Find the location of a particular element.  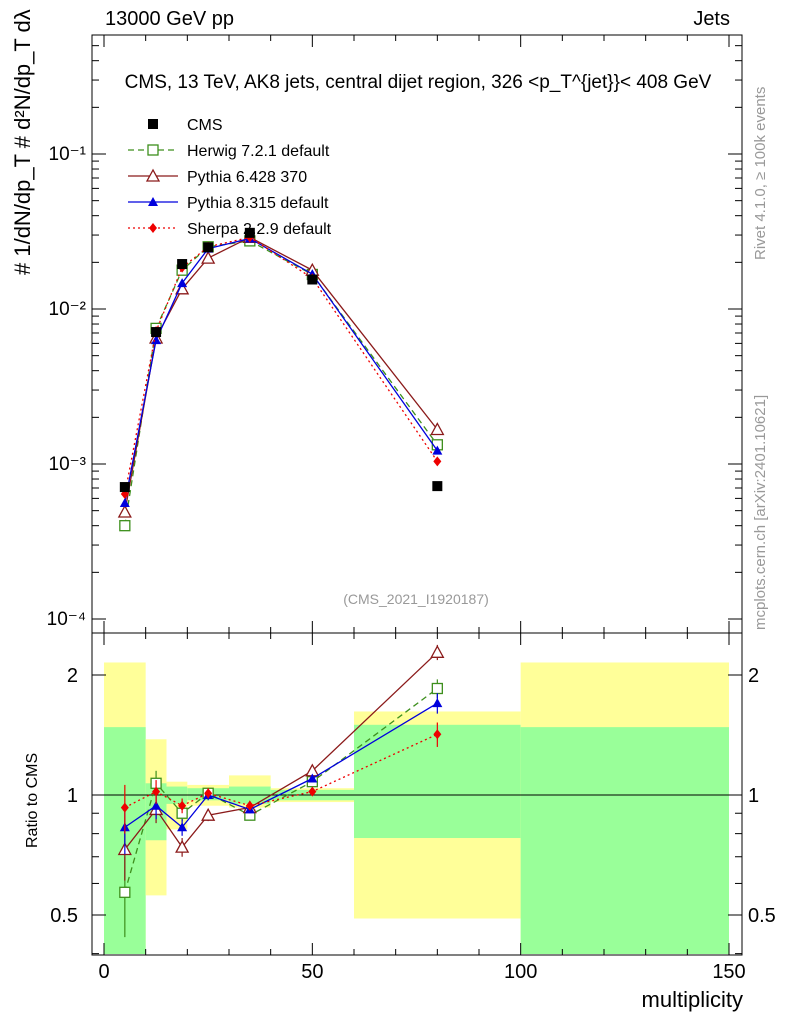

mcplots-source-note: mcplots.cern.ch [arXiv:2401.10621] is located at coordinates (760, 512).